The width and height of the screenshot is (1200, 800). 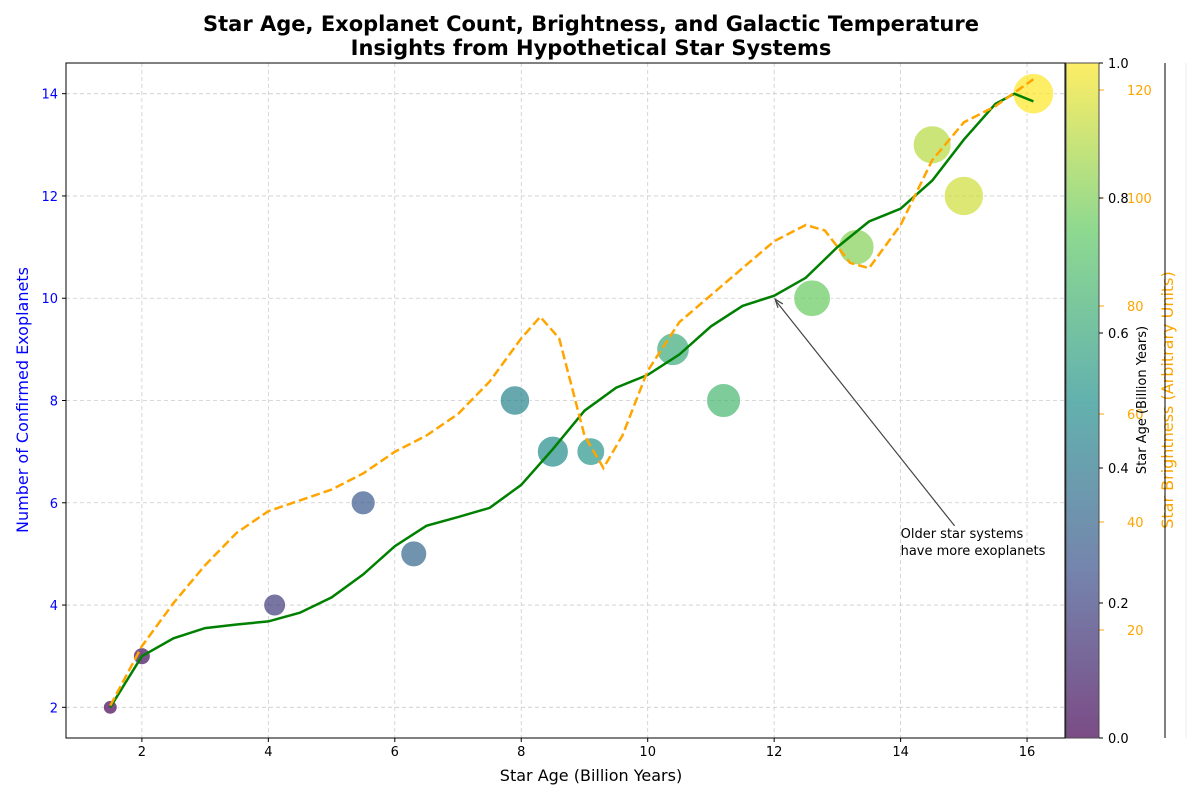 What do you see at coordinates (1142, 400) in the screenshot?
I see `colorbar-label: Star Age (Billion Years)` at bounding box center [1142, 400].